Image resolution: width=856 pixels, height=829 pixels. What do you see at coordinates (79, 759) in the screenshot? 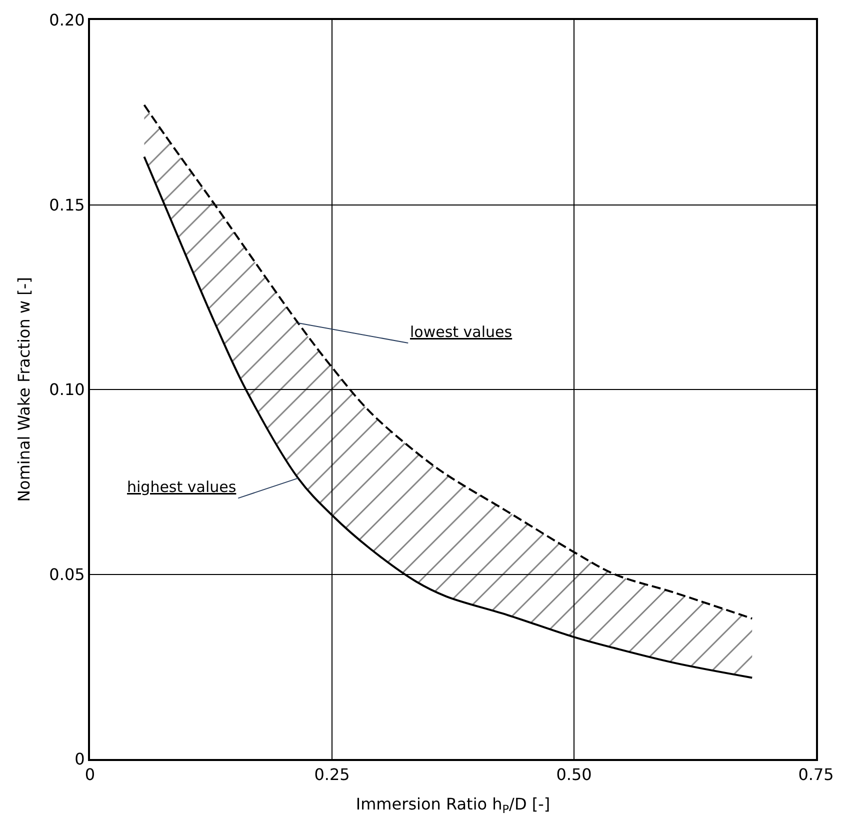
I see `y-tick-label: 0` at bounding box center [79, 759].